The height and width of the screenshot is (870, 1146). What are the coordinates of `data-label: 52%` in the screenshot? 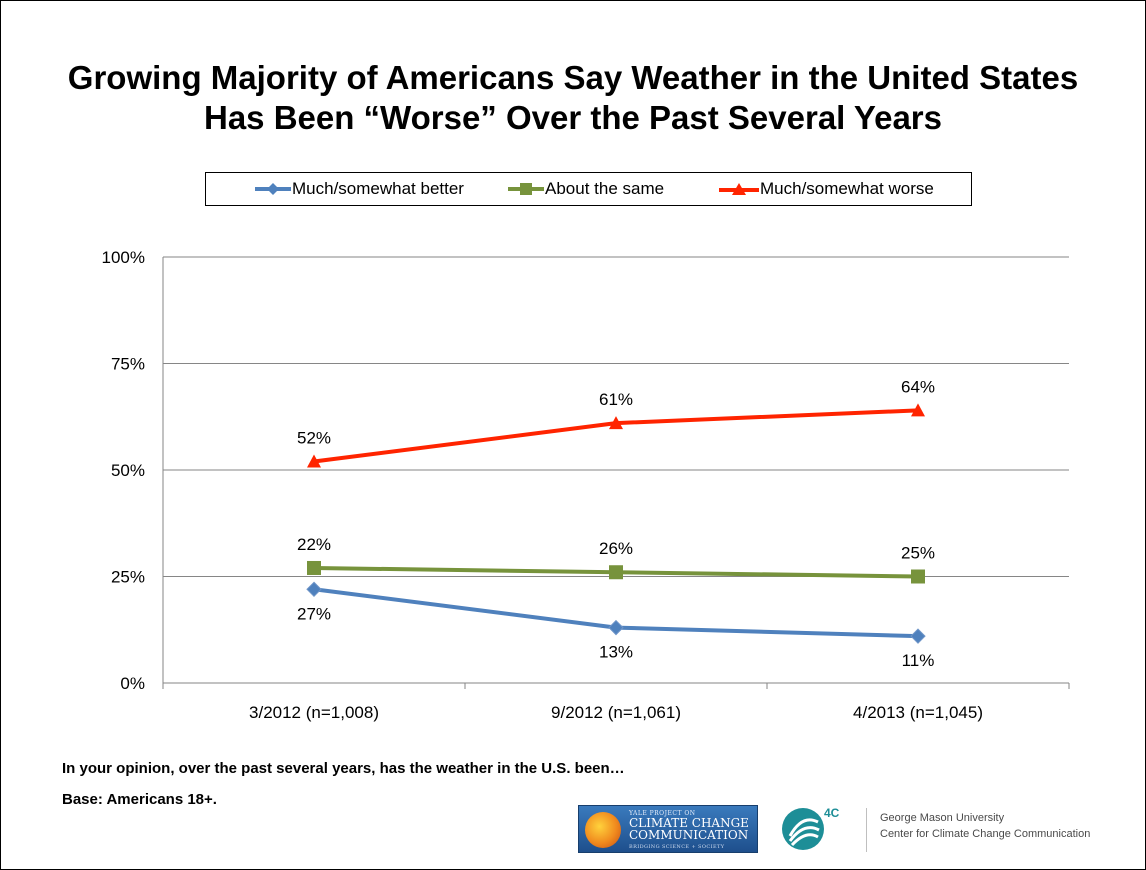 It's located at (314, 437).